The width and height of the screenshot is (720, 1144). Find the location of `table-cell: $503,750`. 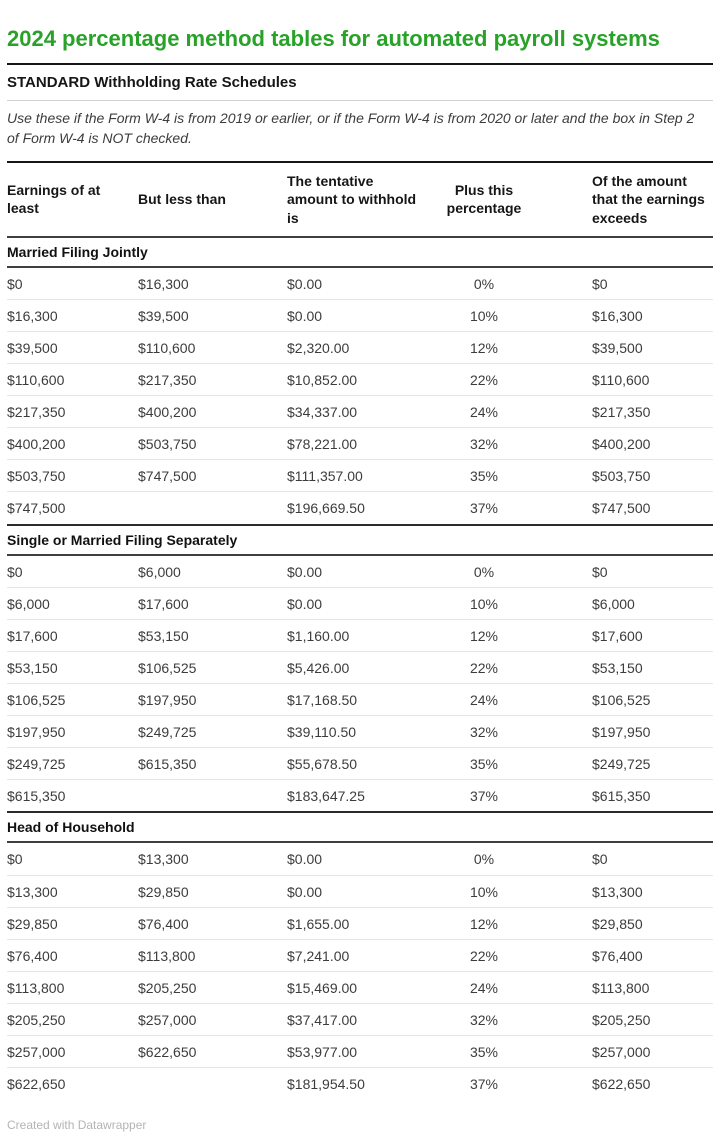

table-cell: $503,750 is located at coordinates (652, 476).